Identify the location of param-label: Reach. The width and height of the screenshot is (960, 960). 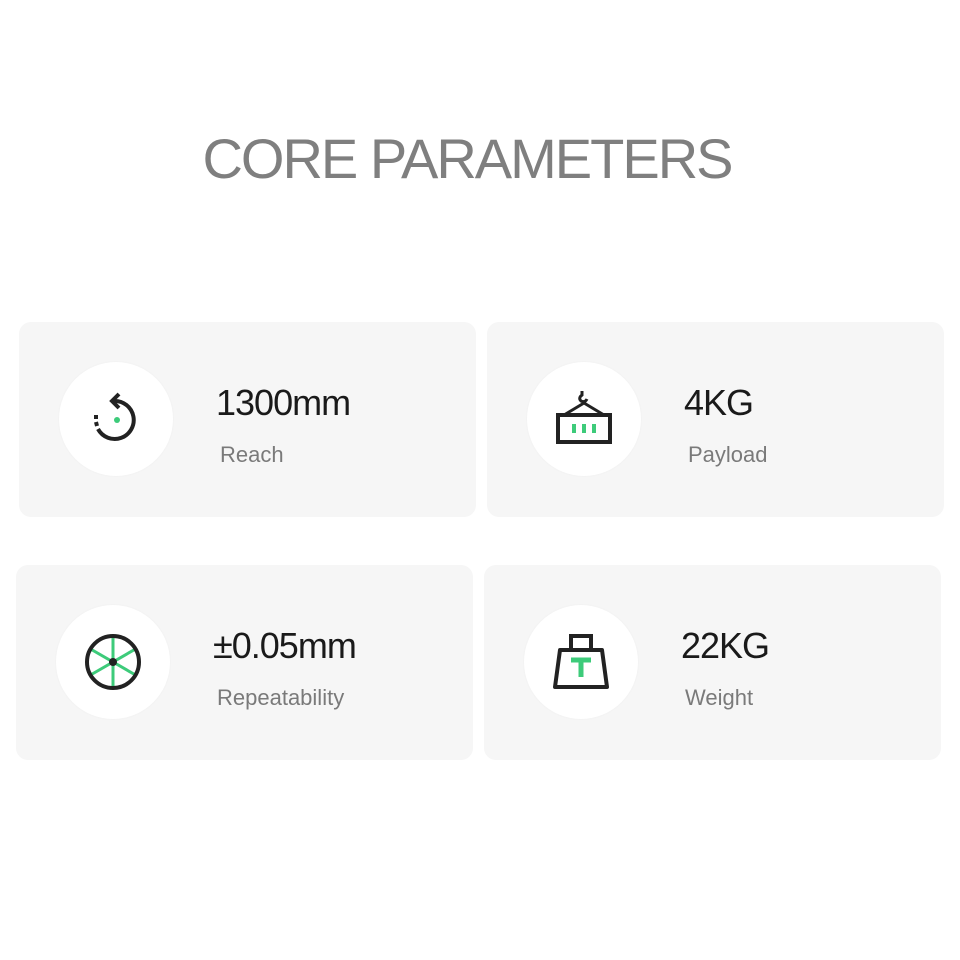
(252, 454).